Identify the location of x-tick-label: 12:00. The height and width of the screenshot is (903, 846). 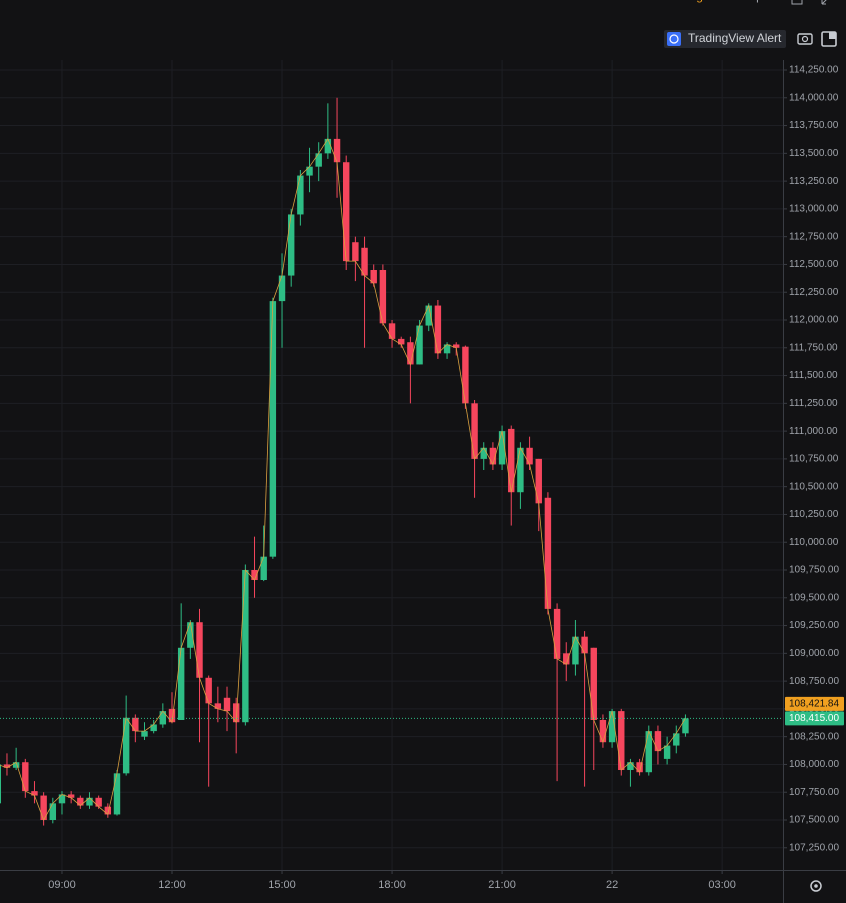
(172, 885).